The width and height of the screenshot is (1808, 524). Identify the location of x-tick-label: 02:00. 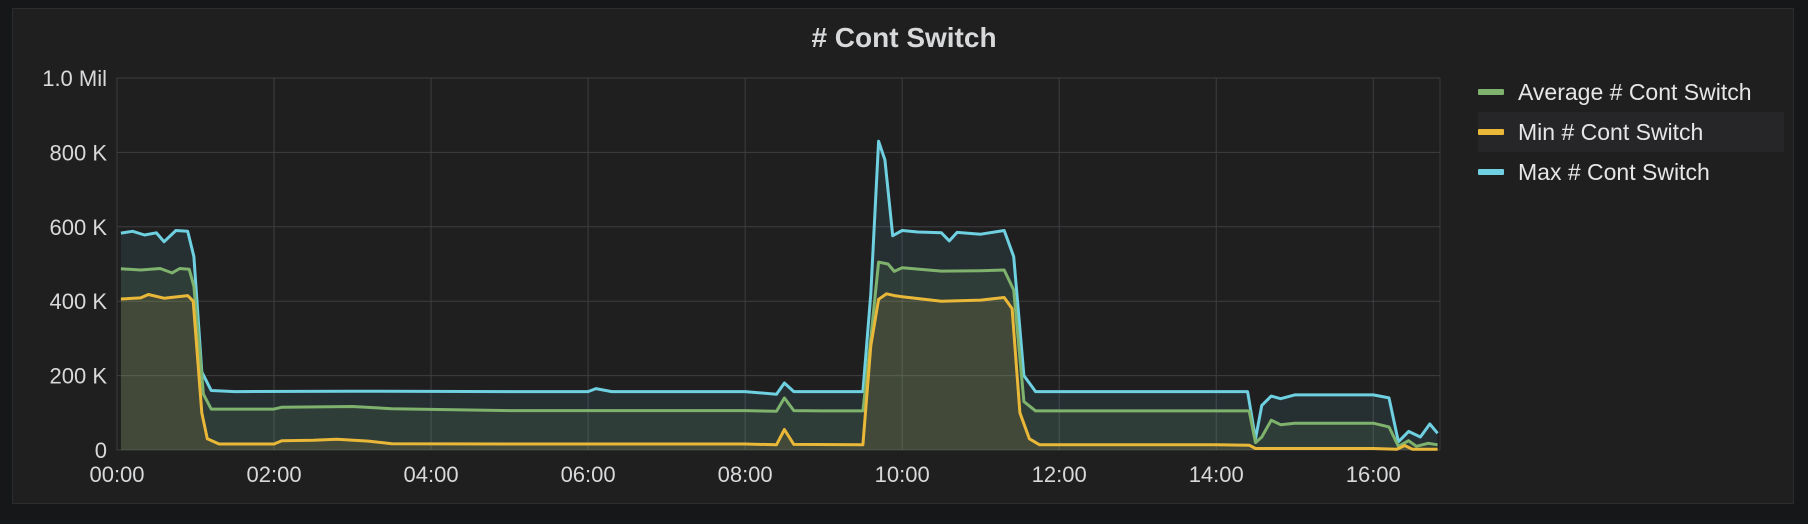
(274, 474).